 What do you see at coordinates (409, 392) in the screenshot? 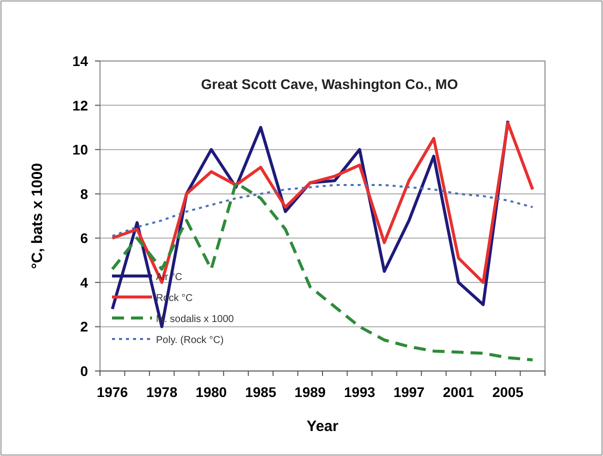
I see `x-tick-label: 1997` at bounding box center [409, 392].